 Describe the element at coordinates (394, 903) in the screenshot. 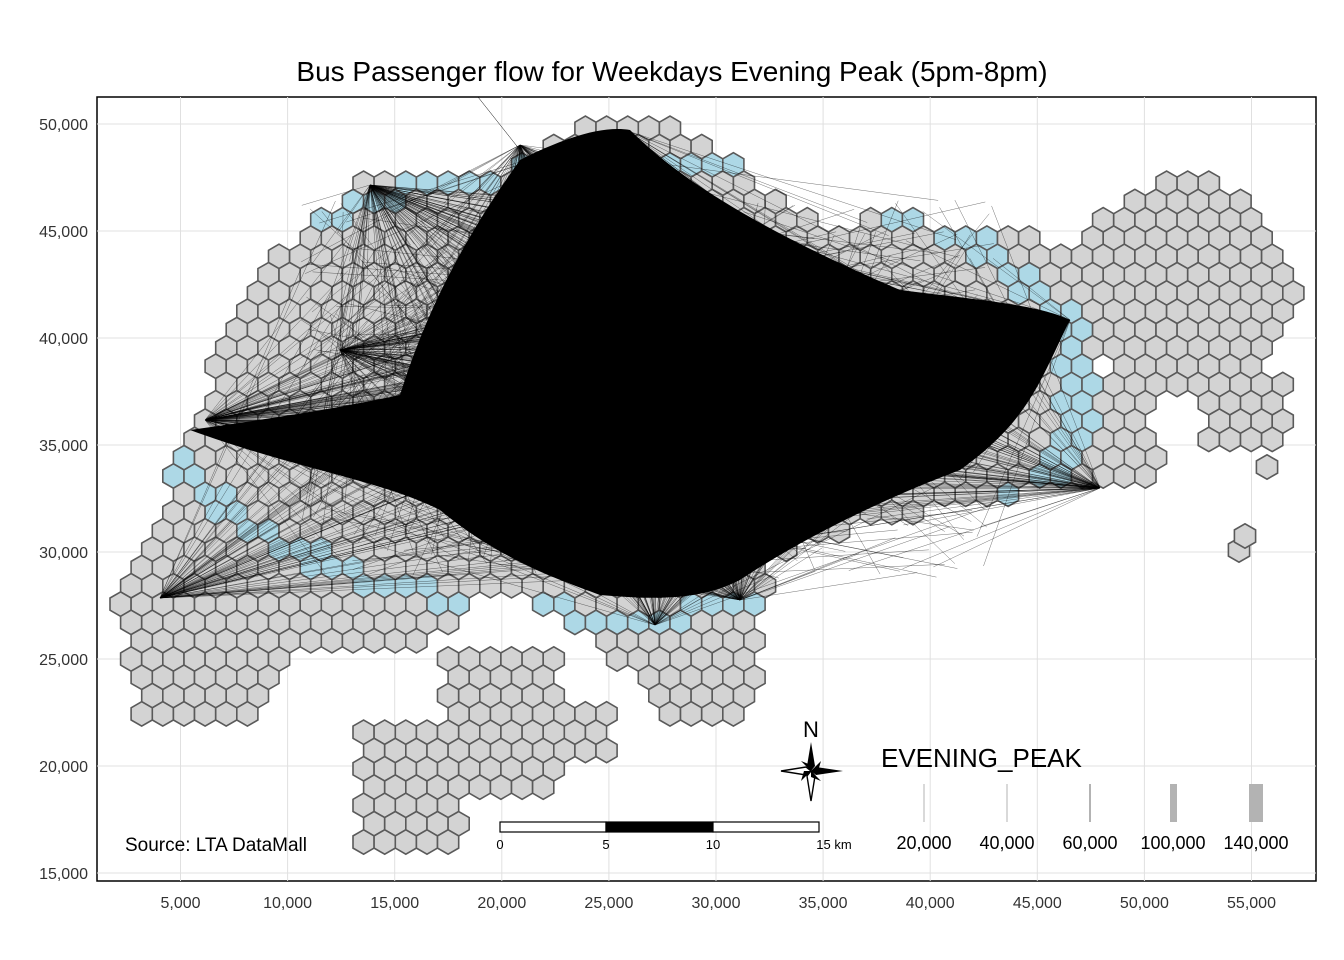

I see `x-tick-label: 15,000` at that location.